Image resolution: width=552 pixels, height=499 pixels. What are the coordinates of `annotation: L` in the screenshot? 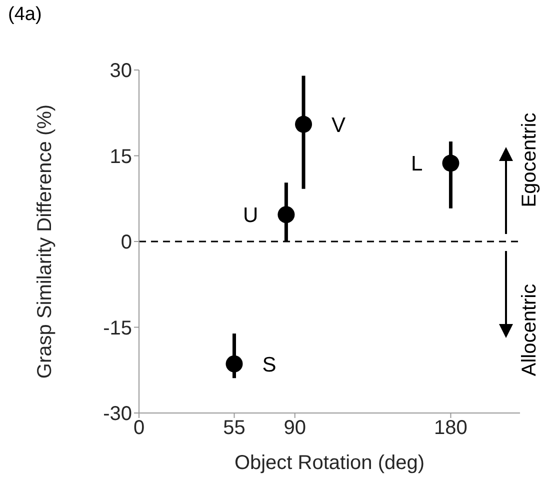 It's located at (417, 164).